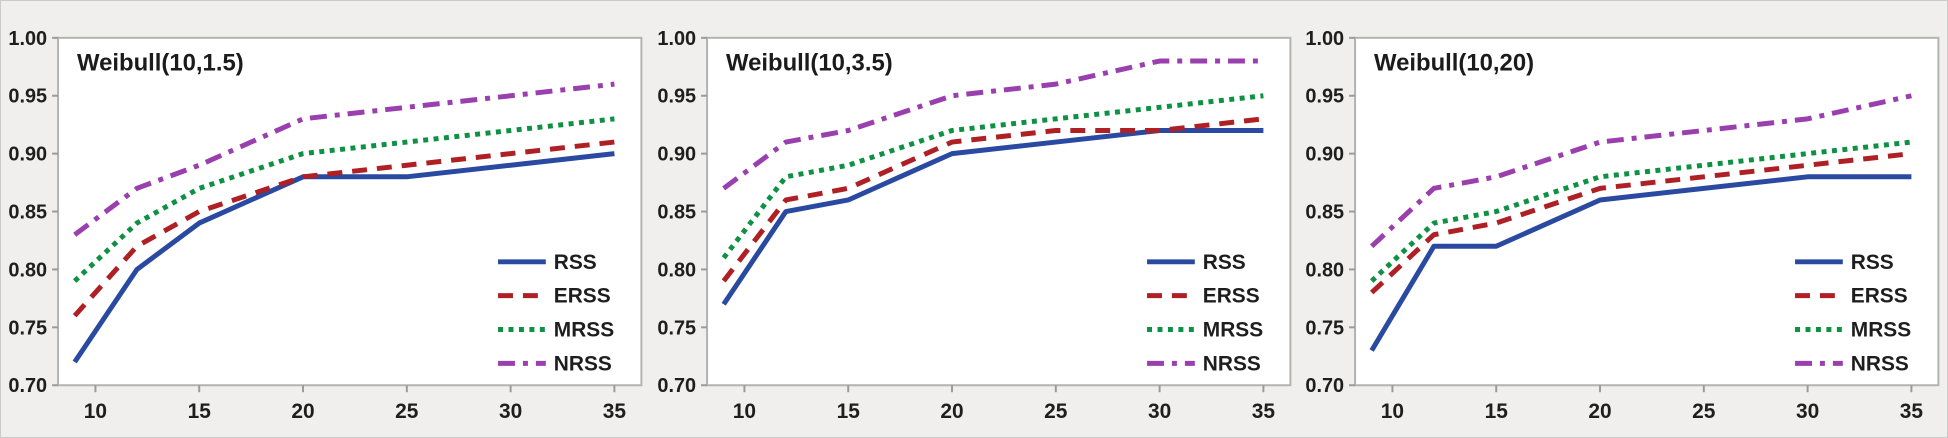  I want to click on series-line-rss, so click(1640, 263).